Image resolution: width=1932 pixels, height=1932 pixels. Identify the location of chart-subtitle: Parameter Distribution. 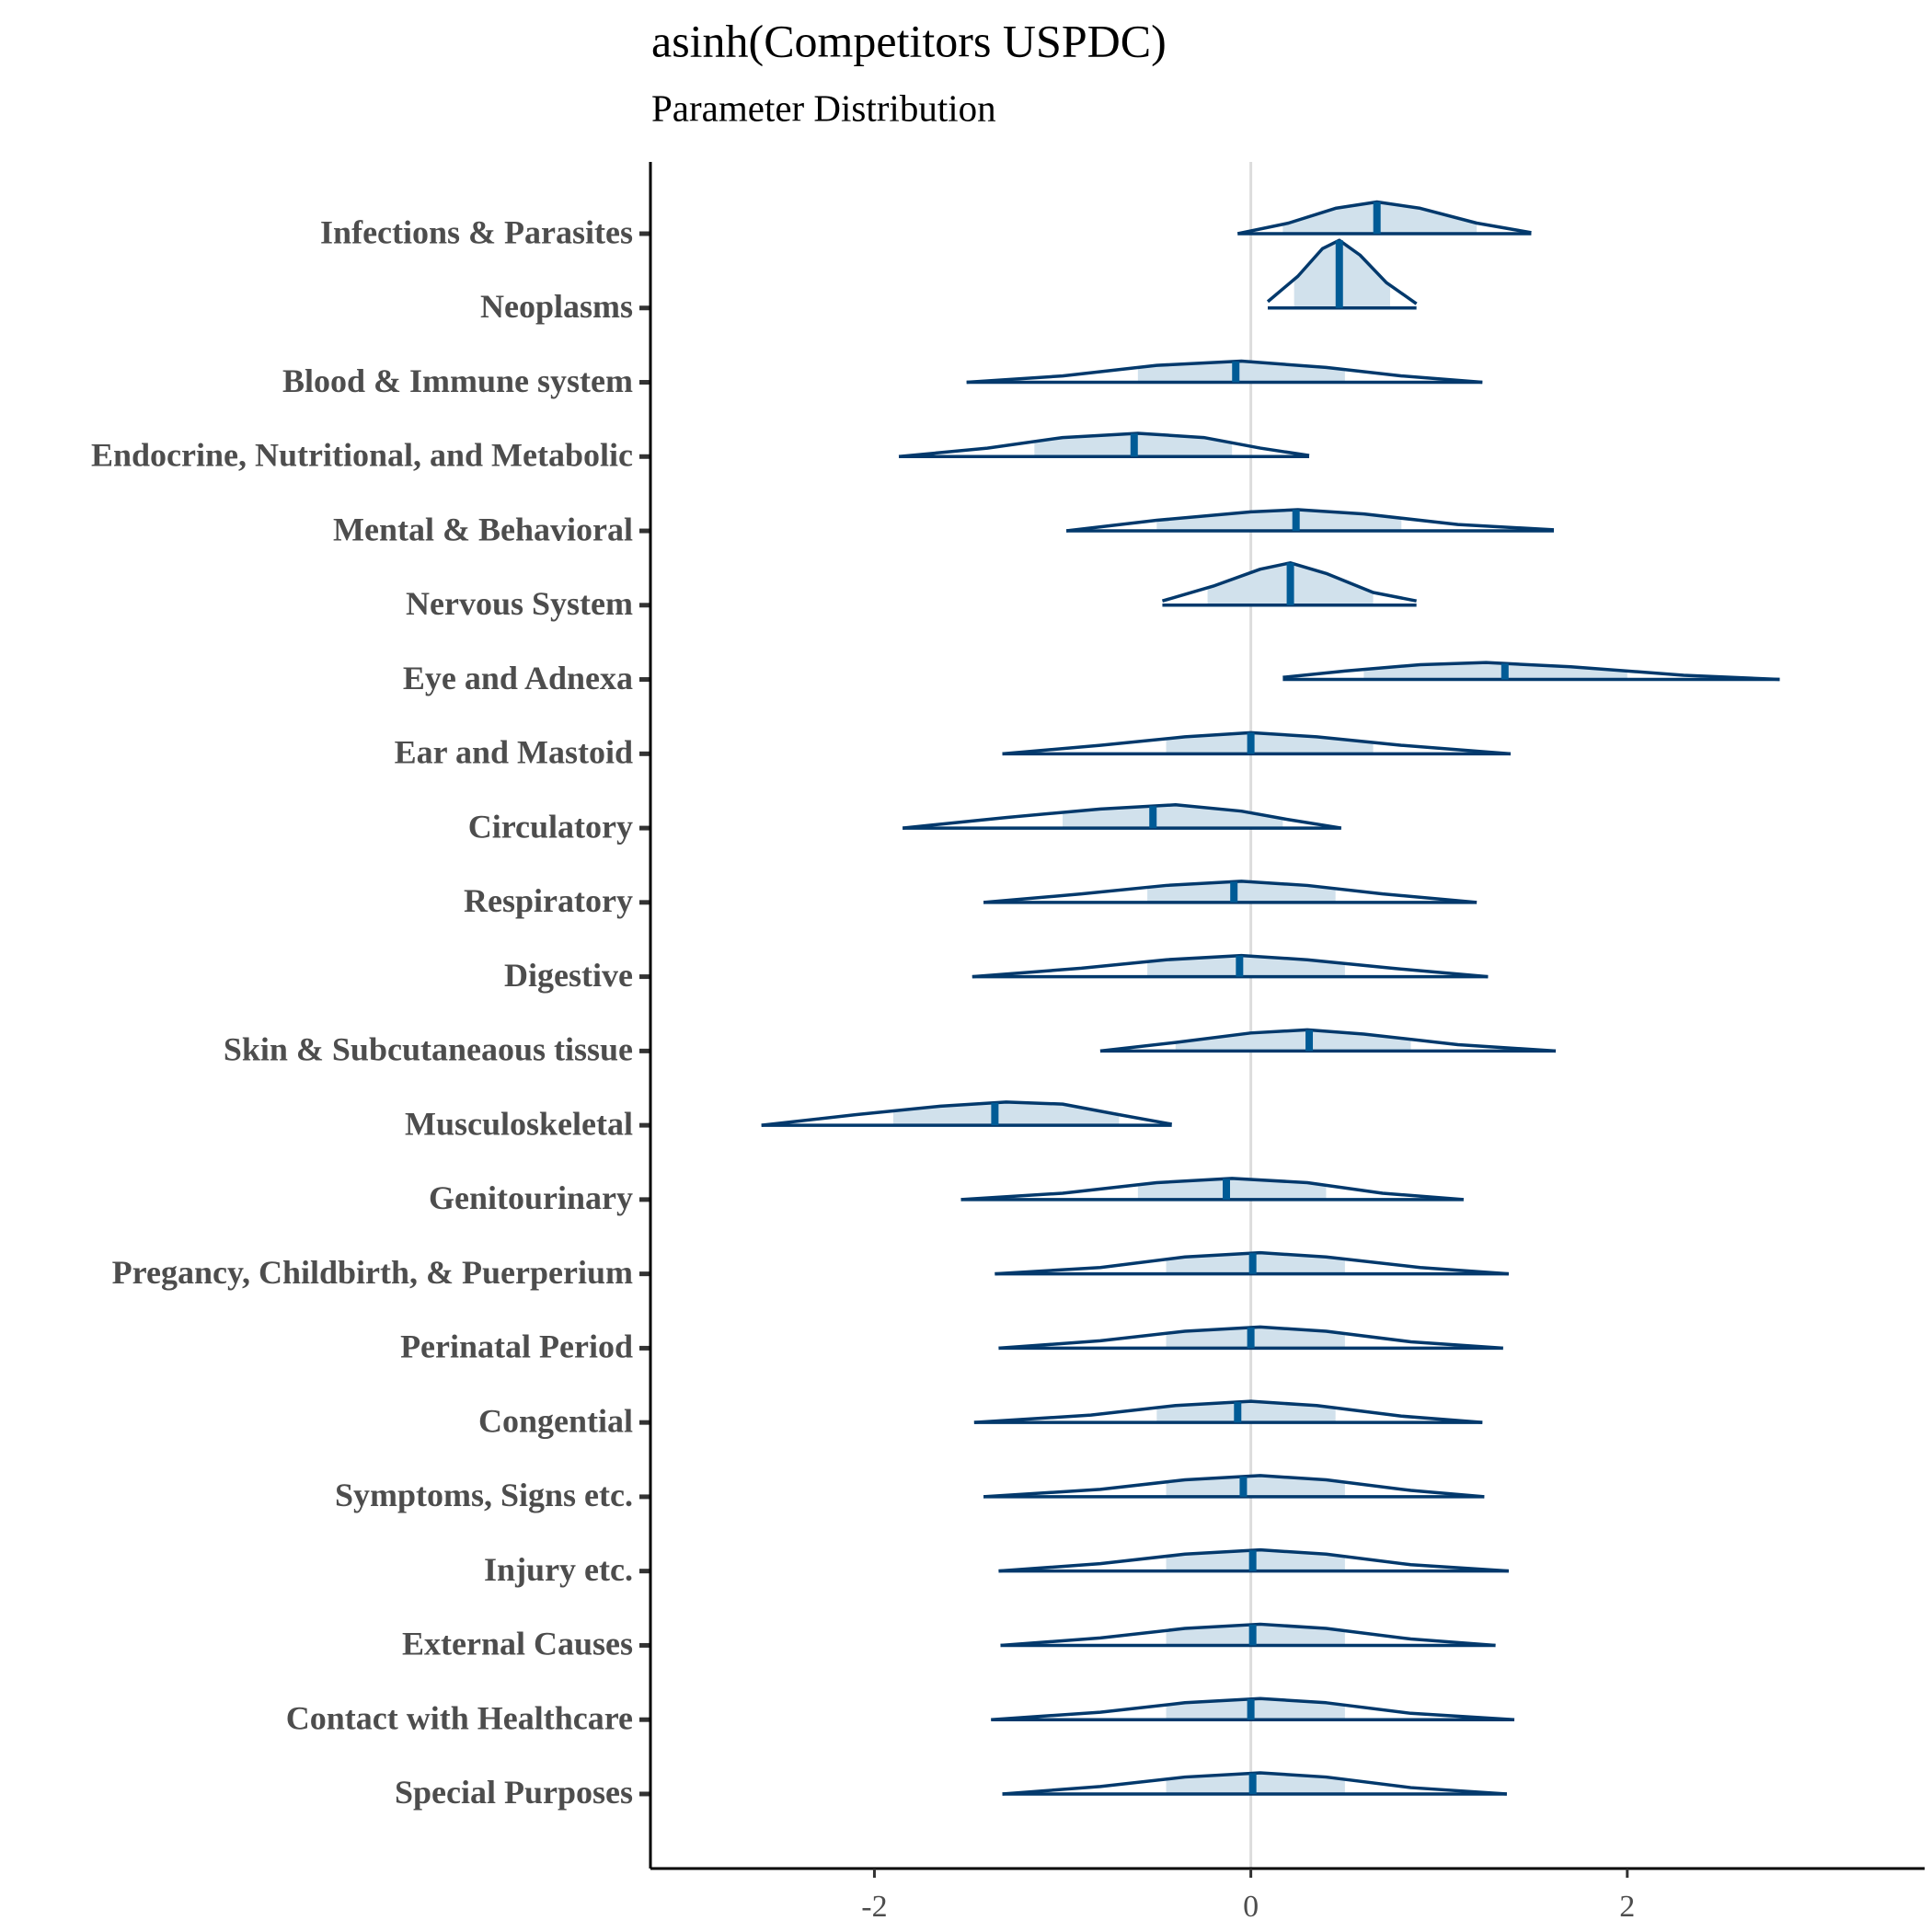
(823, 107).